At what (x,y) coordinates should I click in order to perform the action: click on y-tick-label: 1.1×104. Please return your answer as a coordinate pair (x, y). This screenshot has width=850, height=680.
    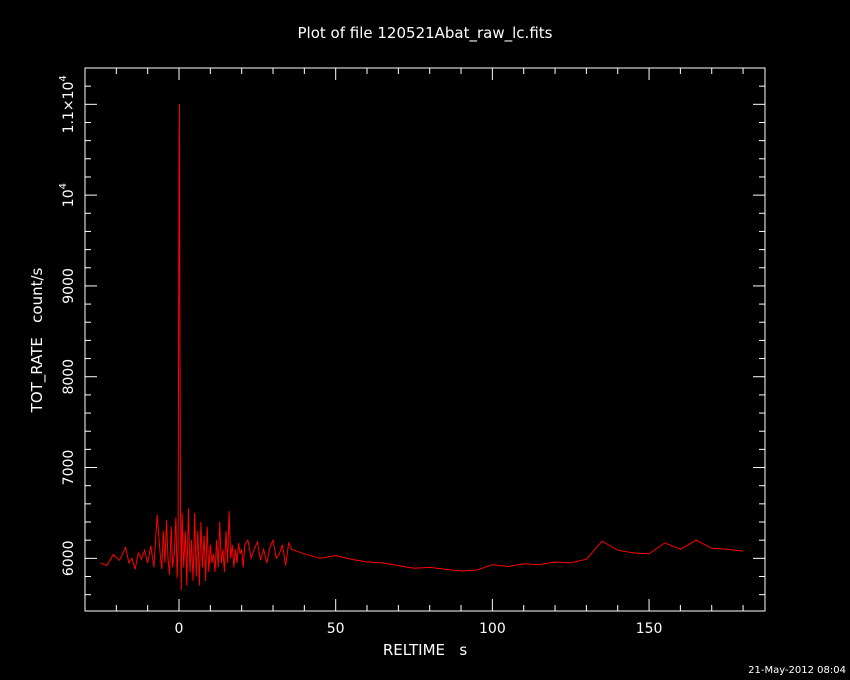
    Looking at the image, I should click on (67, 104).